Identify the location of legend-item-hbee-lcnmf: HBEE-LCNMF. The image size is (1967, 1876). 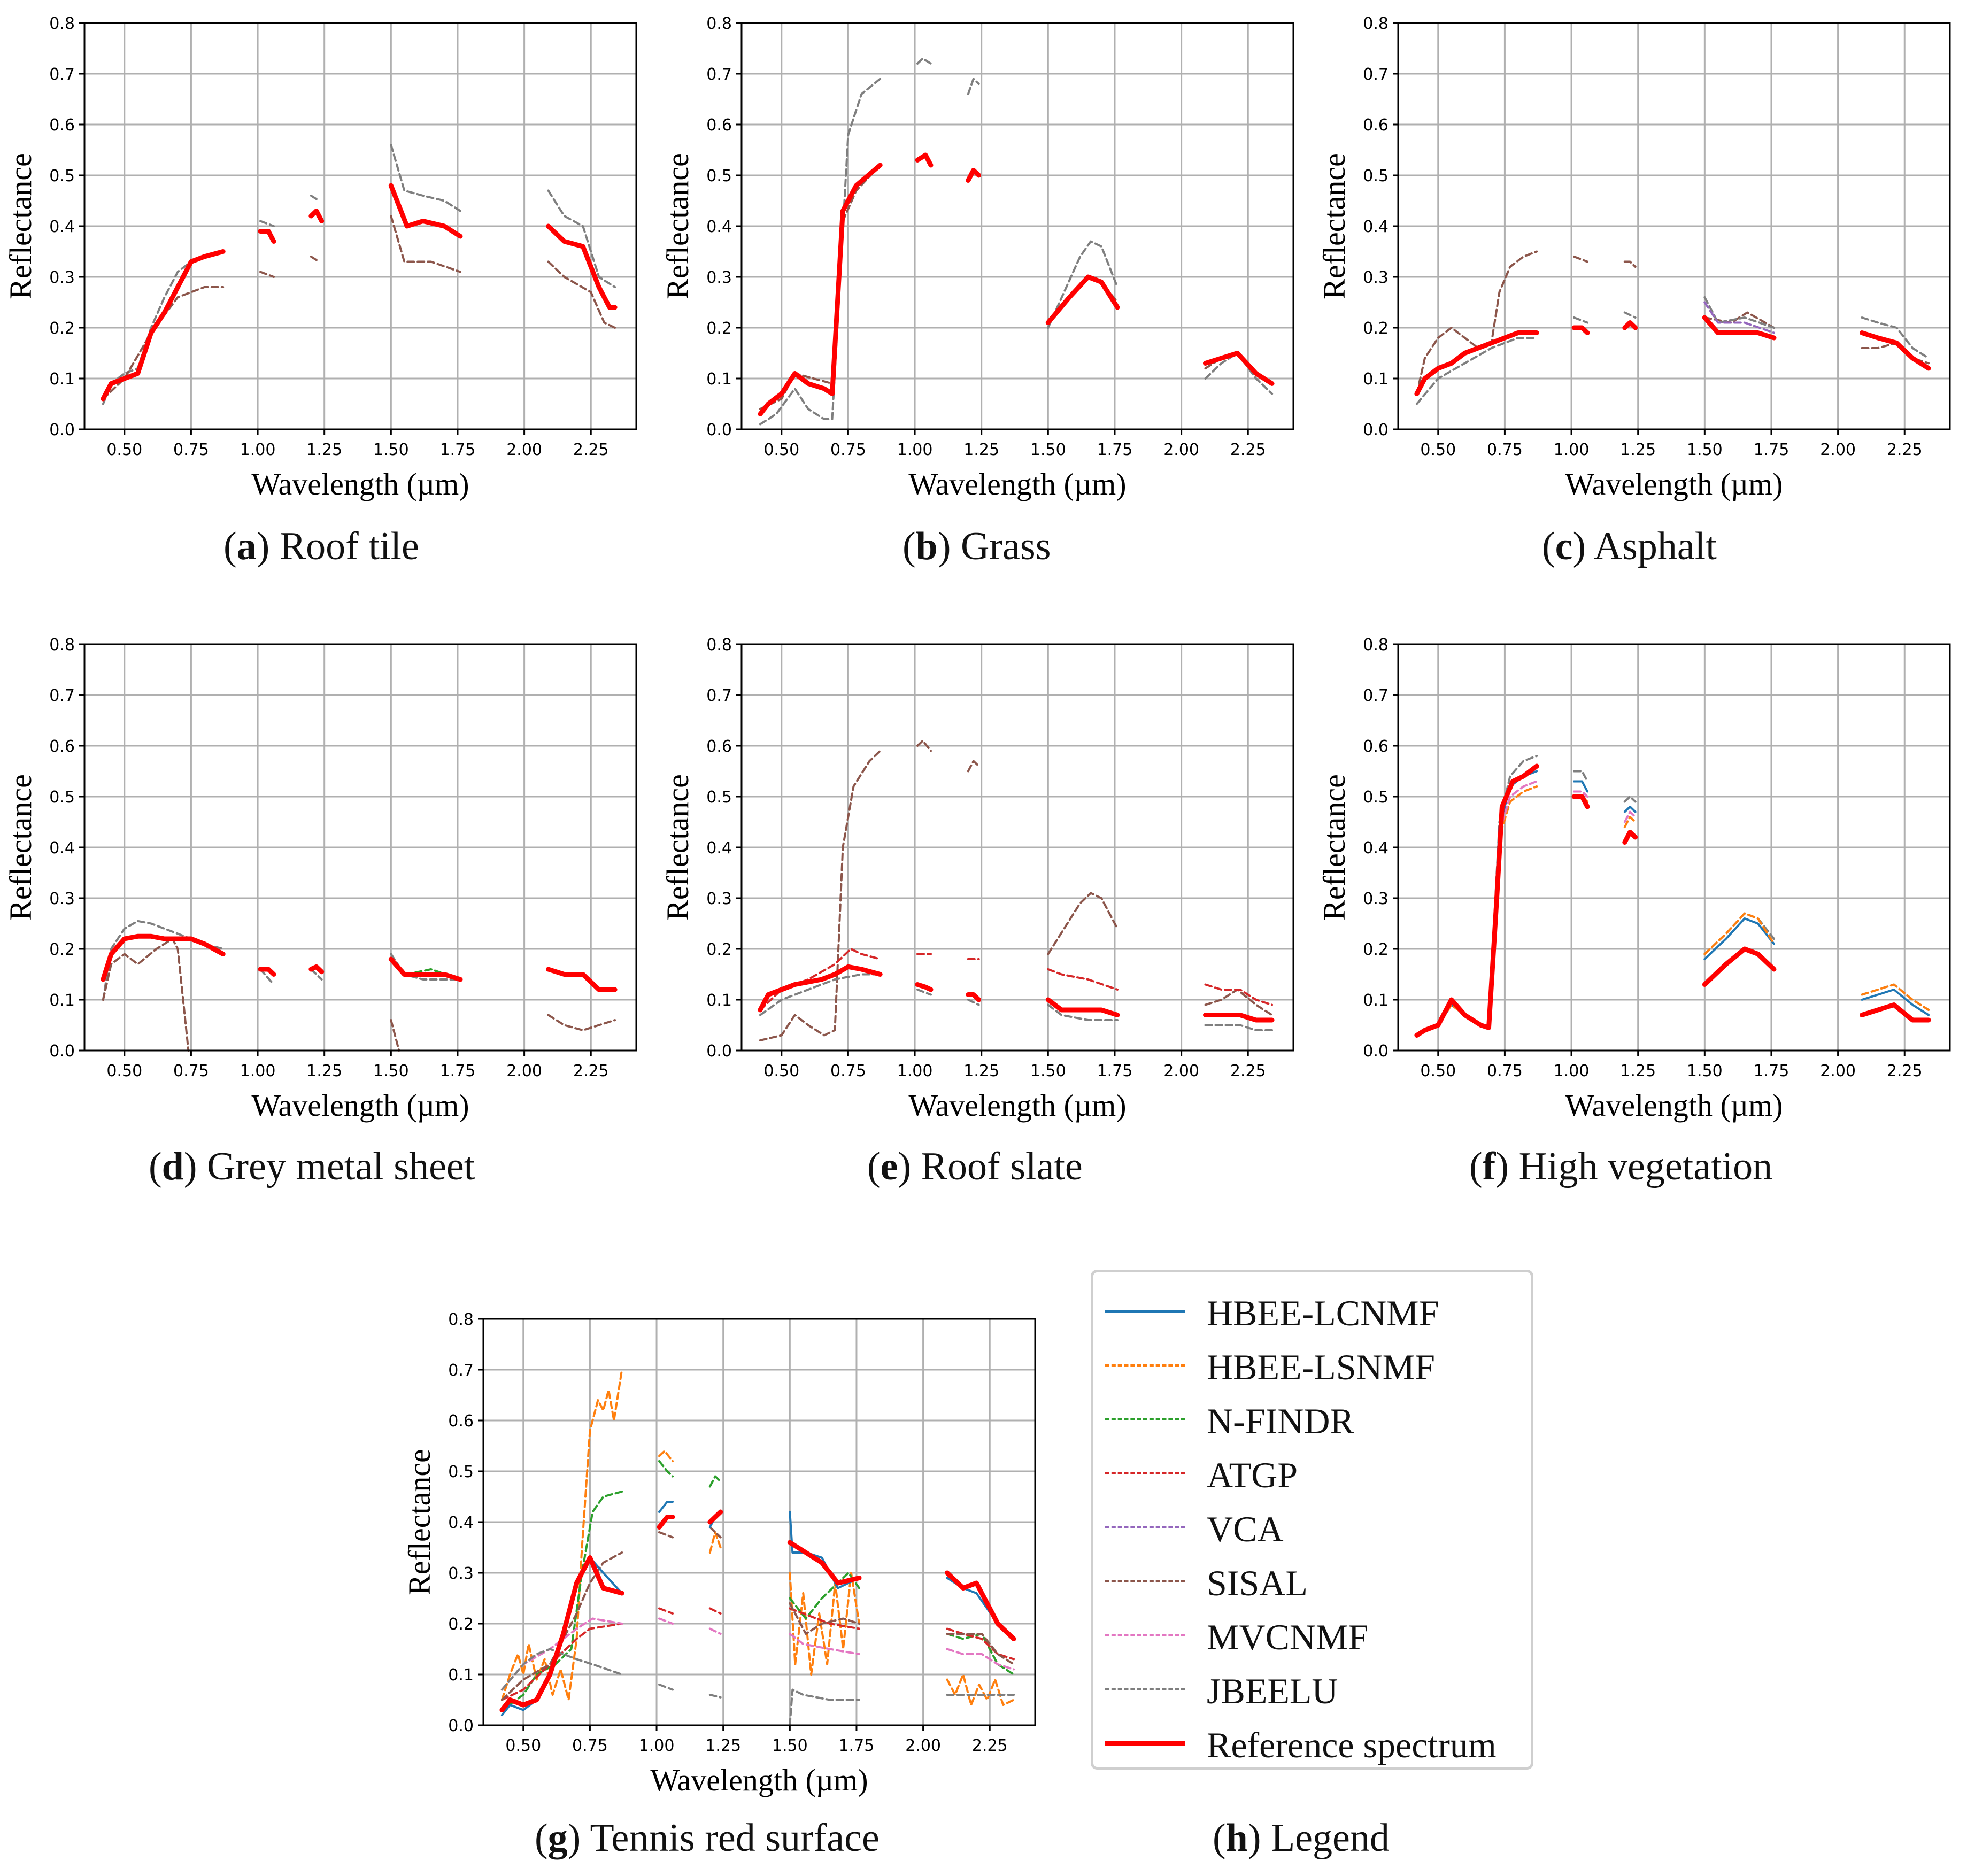
(1312, 1313).